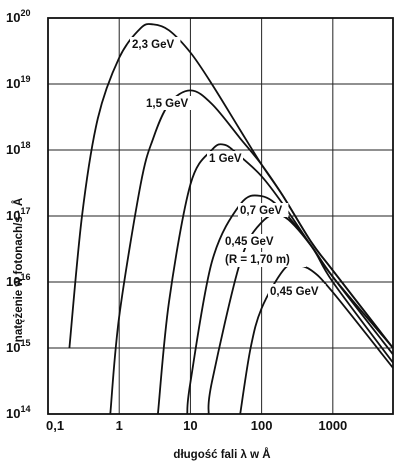 This screenshot has width=411, height=468. Describe the element at coordinates (190, 425) in the screenshot. I see `x-tick-label: 10` at that location.